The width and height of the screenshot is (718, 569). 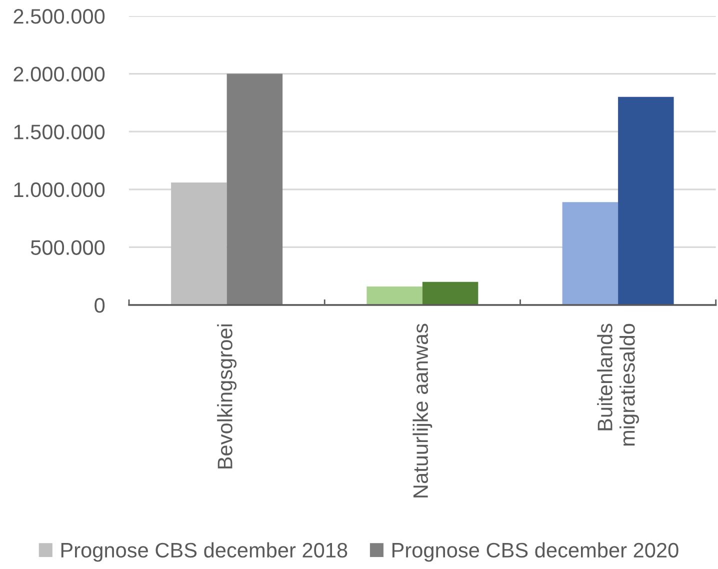 What do you see at coordinates (618, 385) in the screenshot?
I see `x-tick-label: Buitenlands migratiesaldo` at bounding box center [618, 385].